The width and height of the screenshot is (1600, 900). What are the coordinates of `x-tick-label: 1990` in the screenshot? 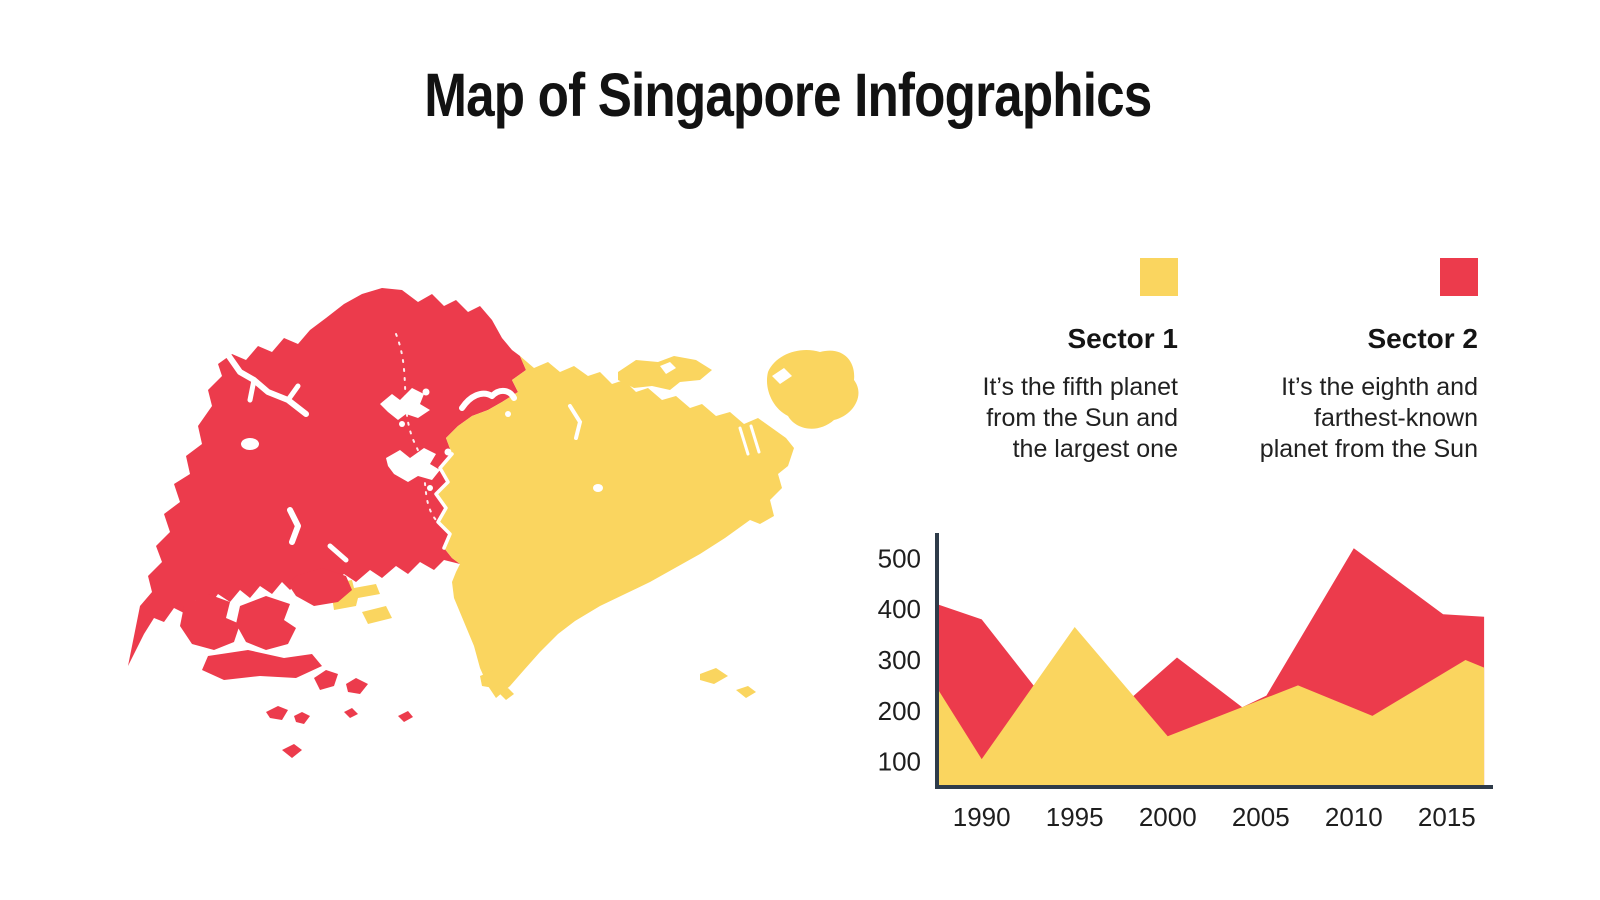 It's located at (982, 817).